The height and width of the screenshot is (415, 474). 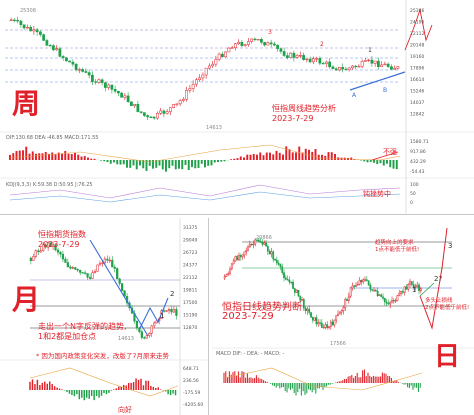 What do you see at coordinates (192, 393) in the screenshot?
I see `monthly-macd-tick: -175.59` at bounding box center [192, 393].